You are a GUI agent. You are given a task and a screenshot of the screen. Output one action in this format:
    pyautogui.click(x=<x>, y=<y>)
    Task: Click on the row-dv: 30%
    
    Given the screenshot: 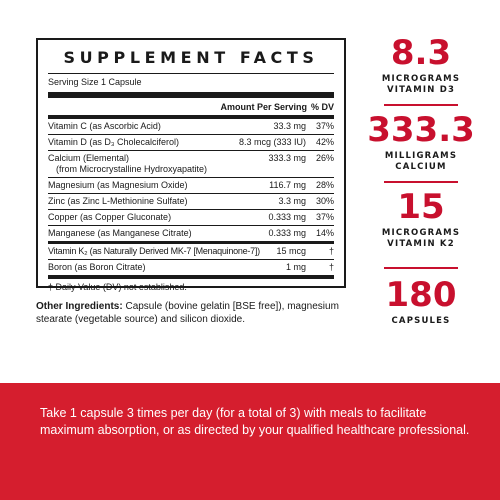 What is the action you would take?
    pyautogui.click(x=324, y=201)
    